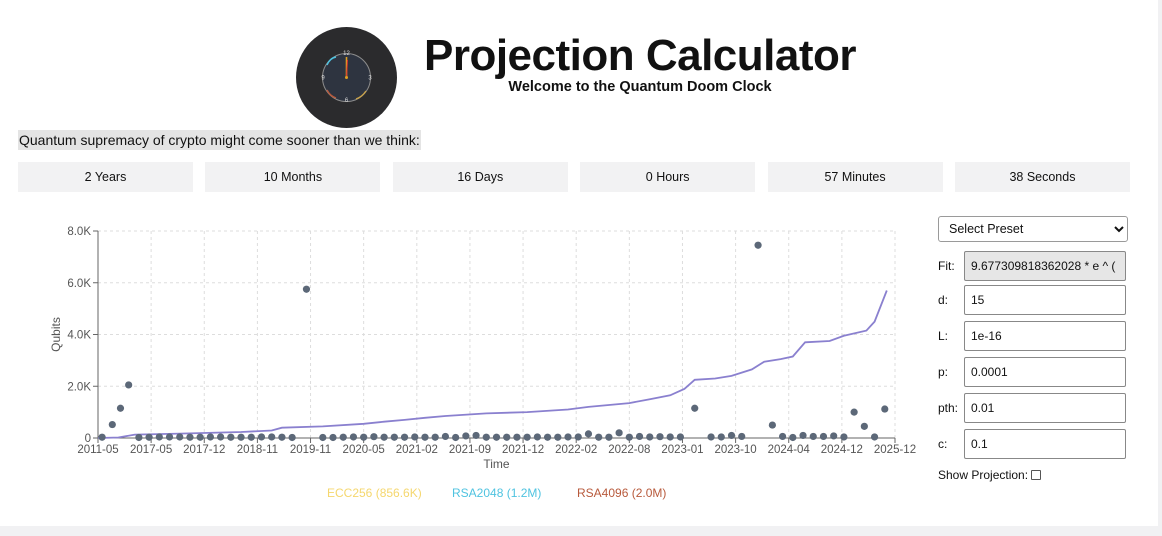 The image size is (1162, 536). Describe the element at coordinates (346, 54) in the screenshot. I see `svg-text: 12` at that location.